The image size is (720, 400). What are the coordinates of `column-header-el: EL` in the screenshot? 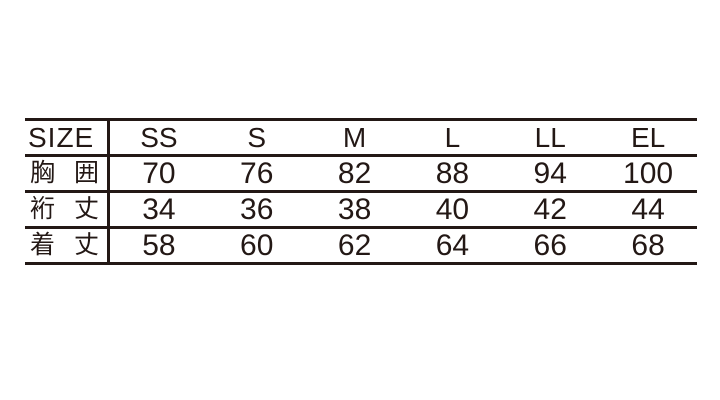 It's located at (648, 139).